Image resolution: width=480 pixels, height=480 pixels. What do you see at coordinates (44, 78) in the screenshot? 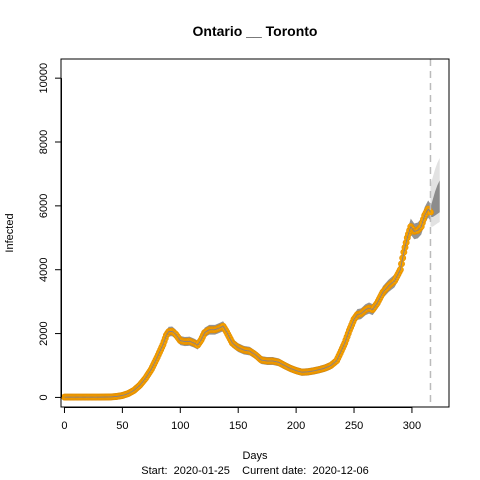
I see `y-tick-label: 10000` at bounding box center [44, 78].